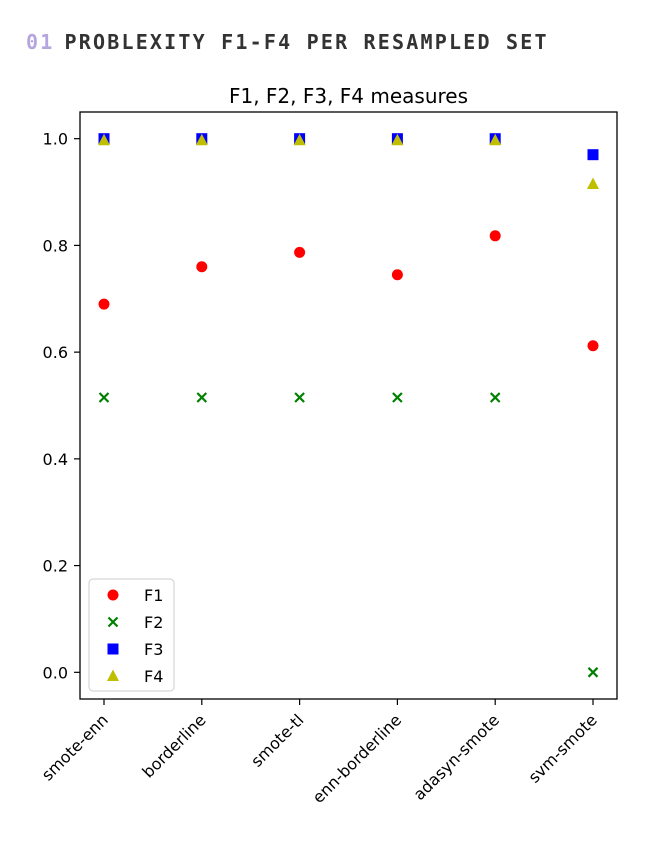 This screenshot has height=855, width=672. Describe the element at coordinates (55, 352) in the screenshot. I see `y-tick-label: 0.6` at that location.